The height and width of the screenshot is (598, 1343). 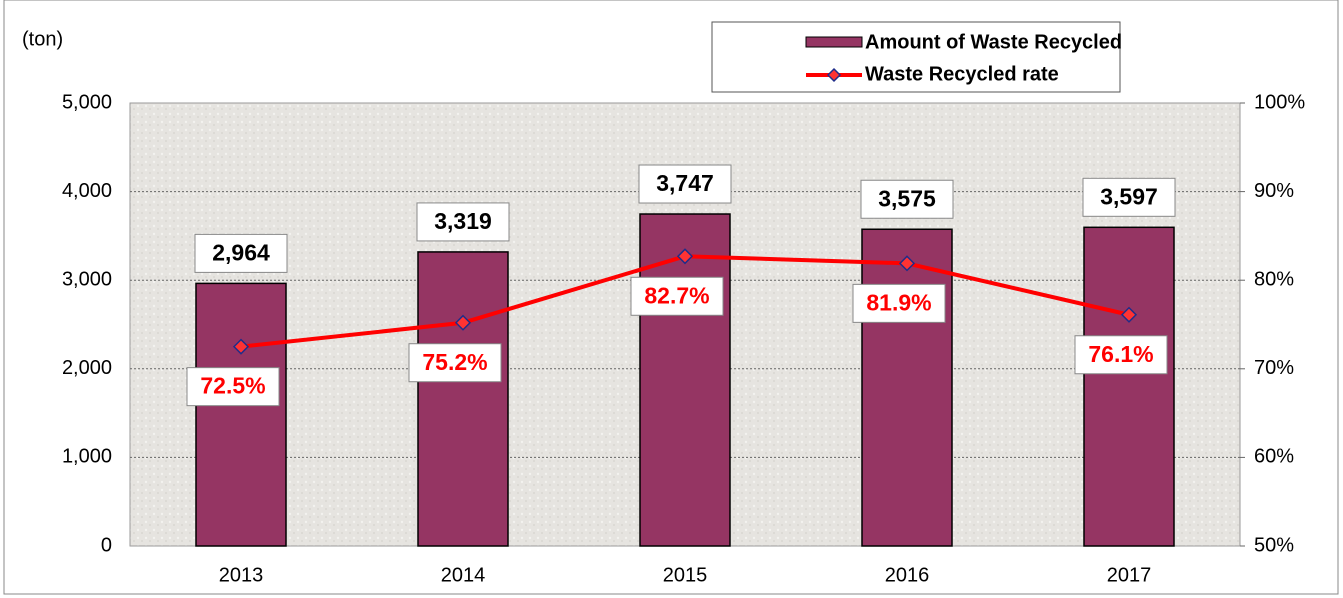 I want to click on y2-tick-label: 60%, so click(x=1274, y=457).